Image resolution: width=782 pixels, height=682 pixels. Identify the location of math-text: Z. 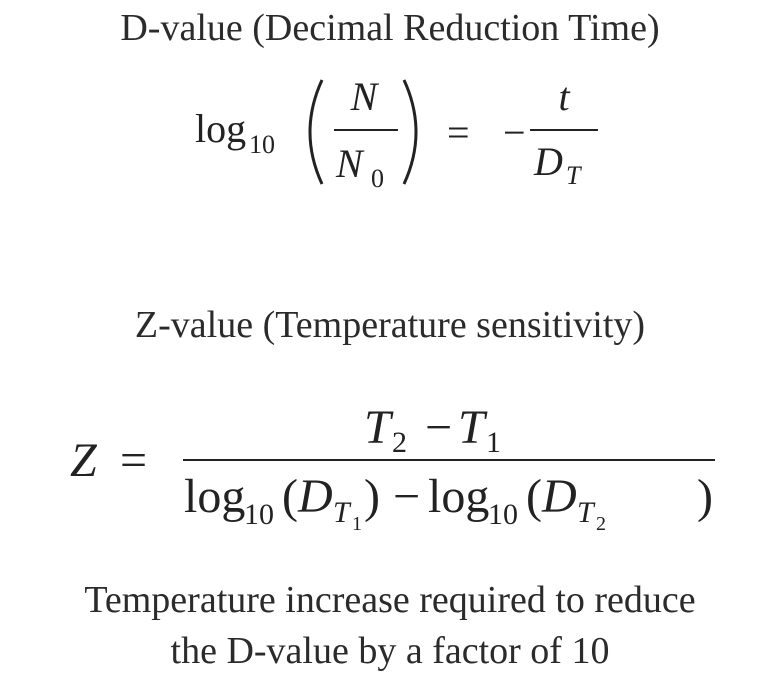
(84, 460).